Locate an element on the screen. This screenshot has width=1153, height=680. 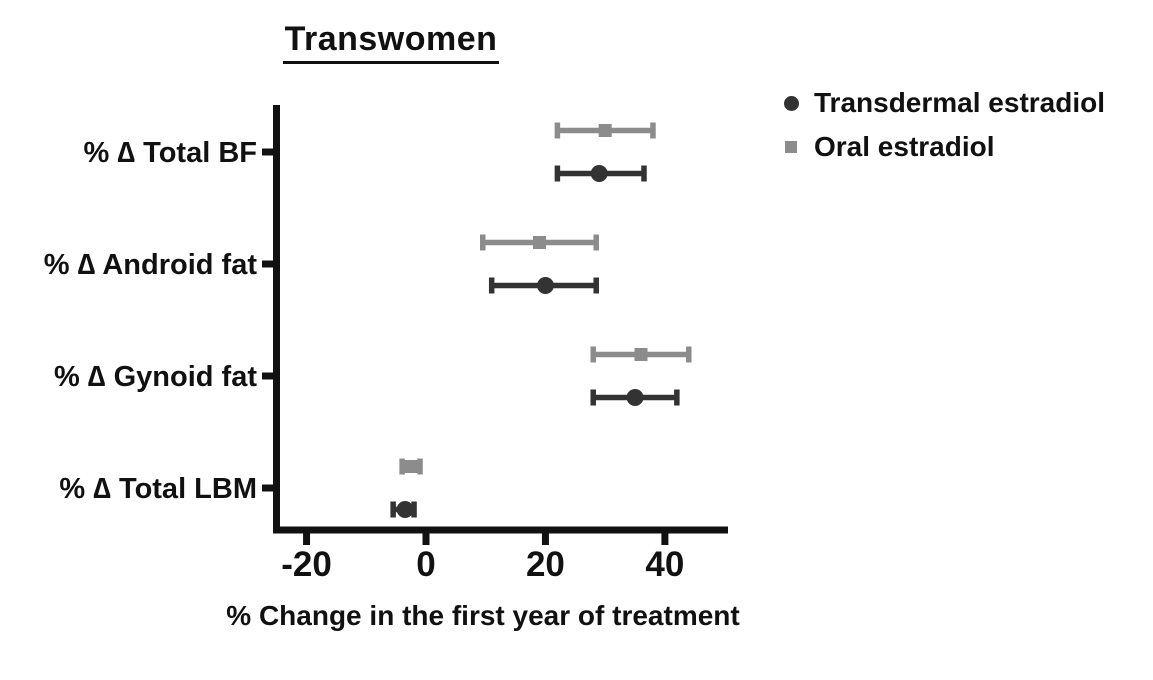
legend-label-oral: Oral estradiol is located at coordinates (904, 146).